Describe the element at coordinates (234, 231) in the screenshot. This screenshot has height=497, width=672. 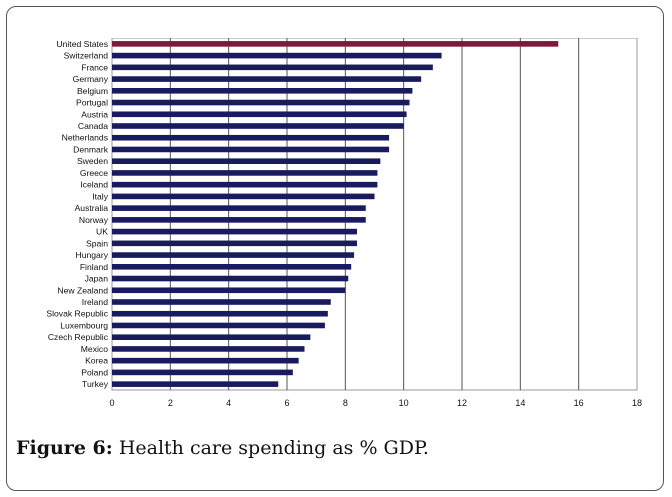
I see `bar-uk` at that location.